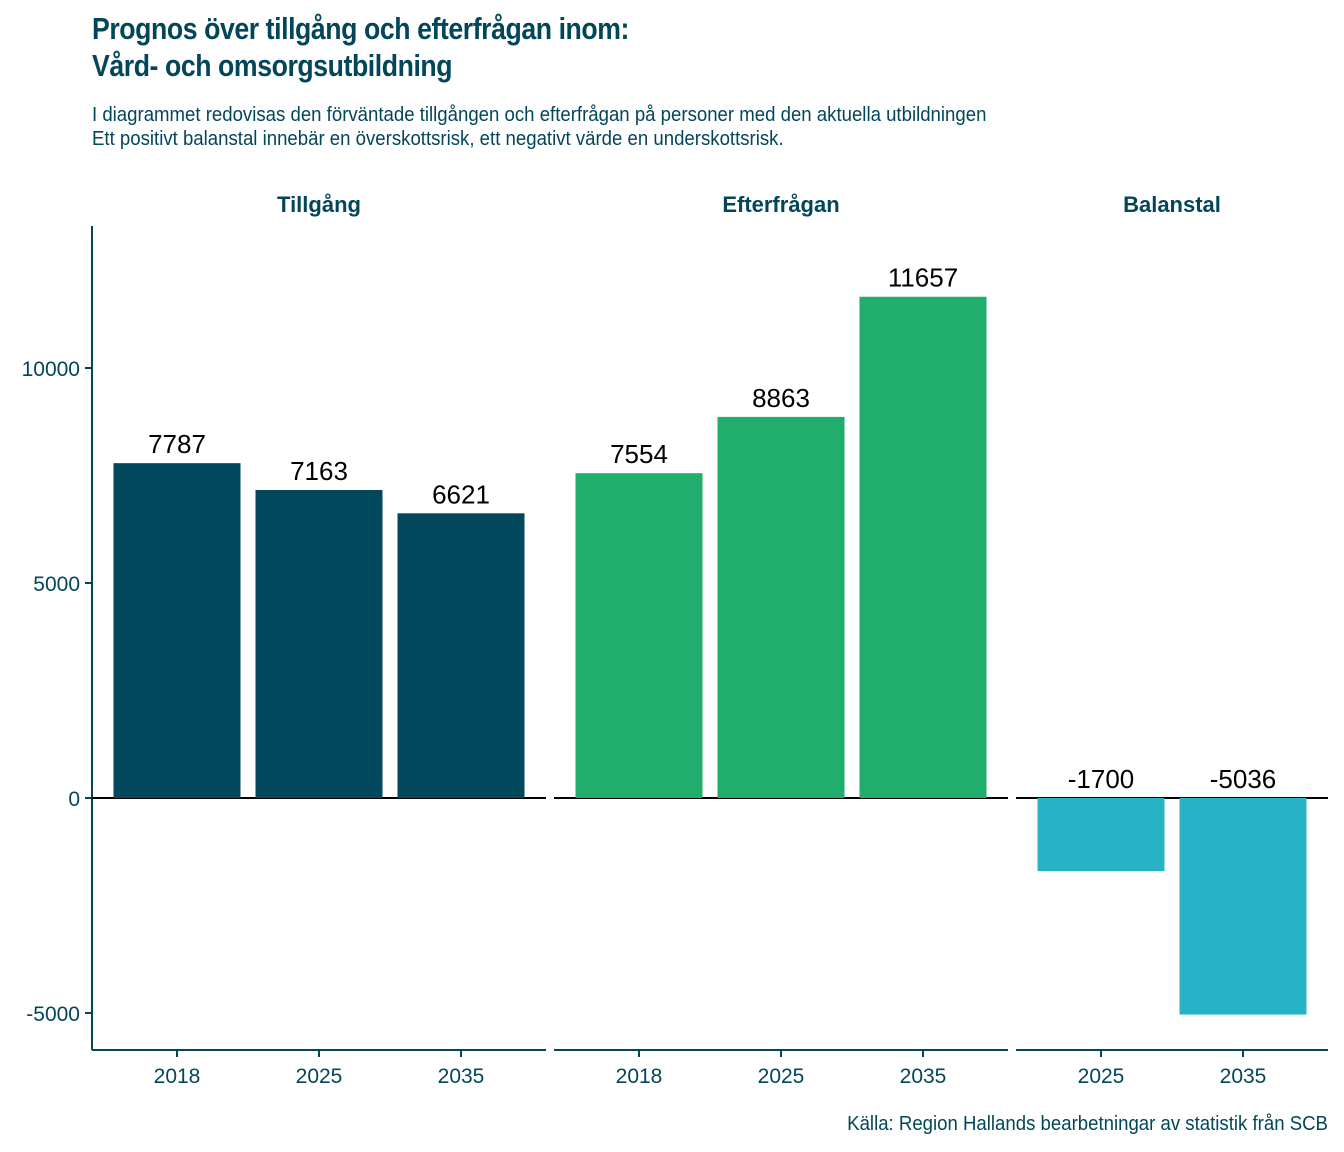 This screenshot has width=1344, height=1152. What do you see at coordinates (319, 471) in the screenshot?
I see `data-label: 7163` at bounding box center [319, 471].